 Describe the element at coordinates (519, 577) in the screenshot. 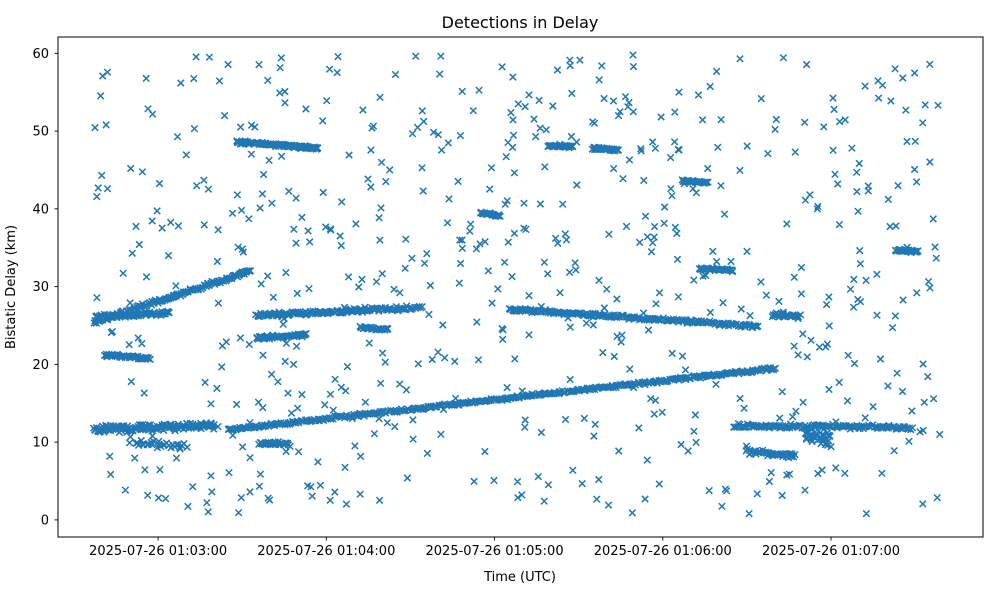

I see `x-axis-label: Time (UTC)` at that location.